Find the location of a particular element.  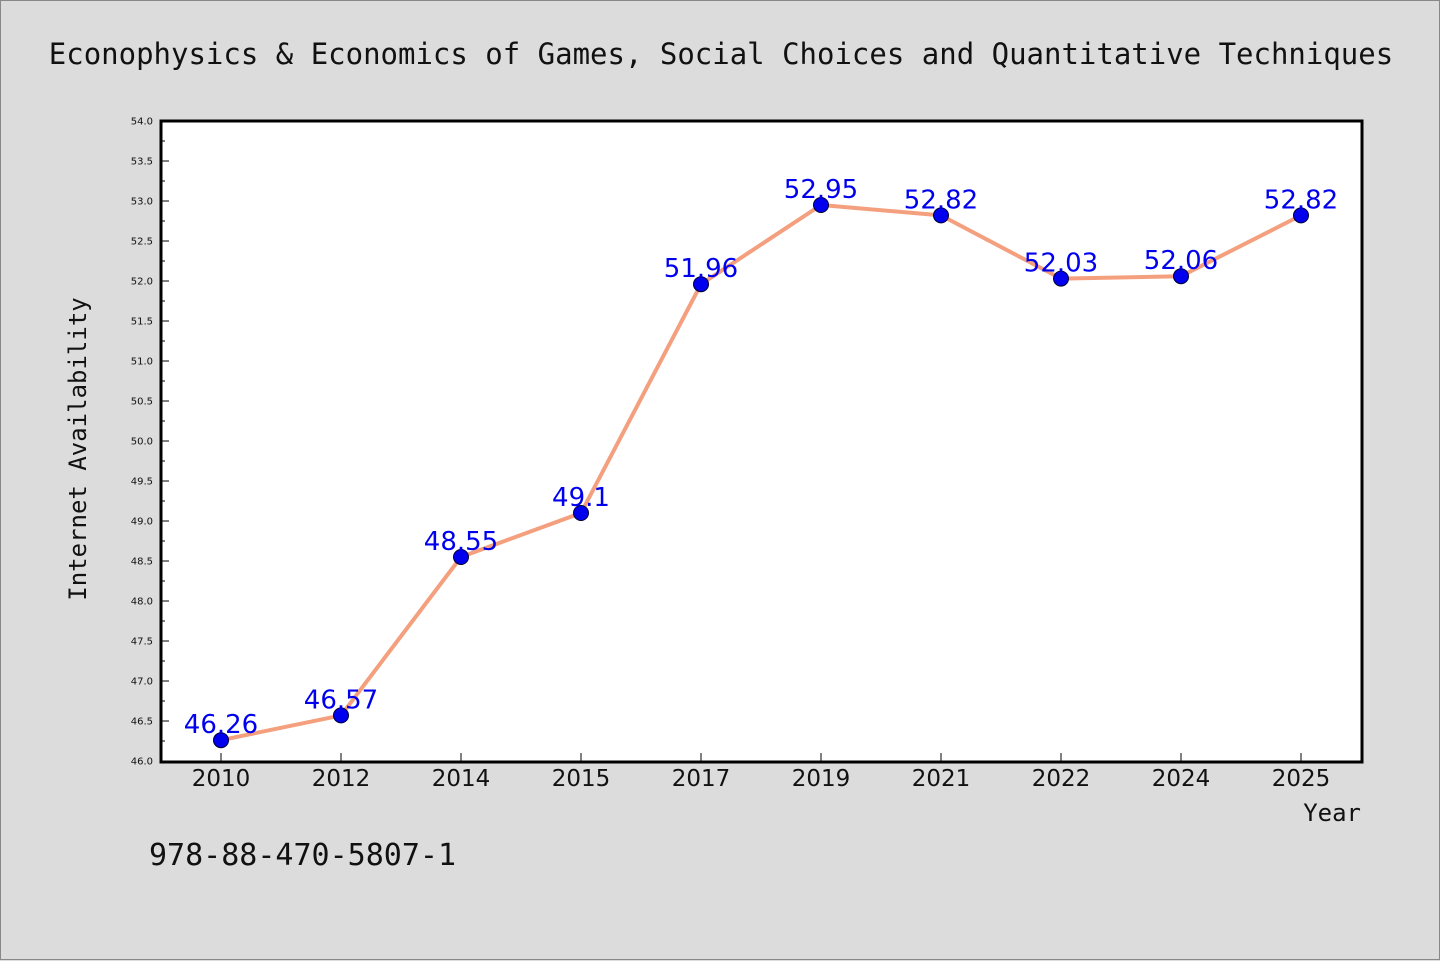

y-tick-label: 47.5 is located at coordinates (142, 642).